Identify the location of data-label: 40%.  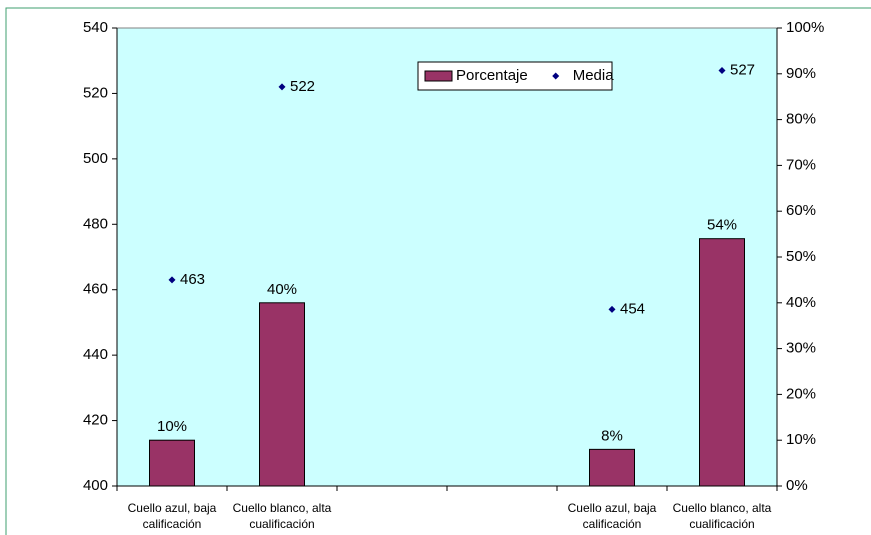
(282, 289).